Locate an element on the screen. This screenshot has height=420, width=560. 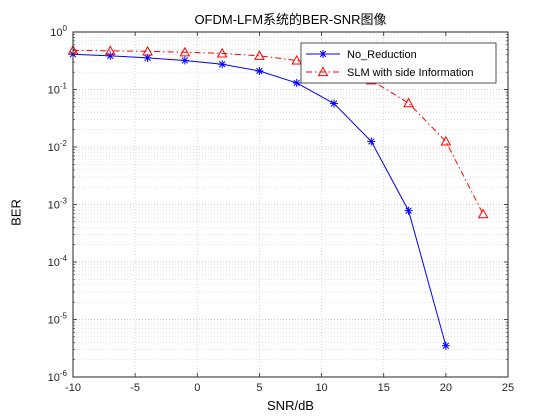
y-tick-label: 10⁻⁵ is located at coordinates (58, 319).